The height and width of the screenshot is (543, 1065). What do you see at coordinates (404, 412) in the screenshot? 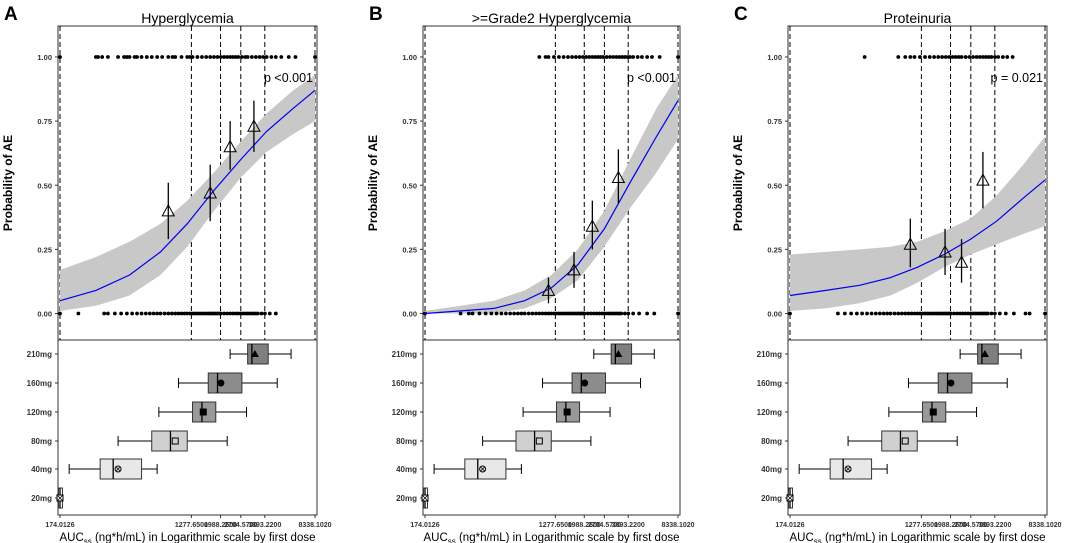
I see `dose-label: 120mg` at bounding box center [404, 412].